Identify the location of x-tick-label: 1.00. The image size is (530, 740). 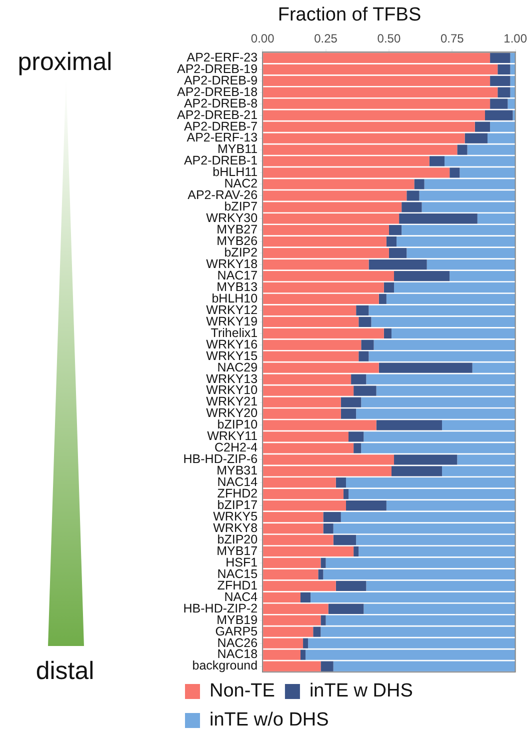
(516, 38).